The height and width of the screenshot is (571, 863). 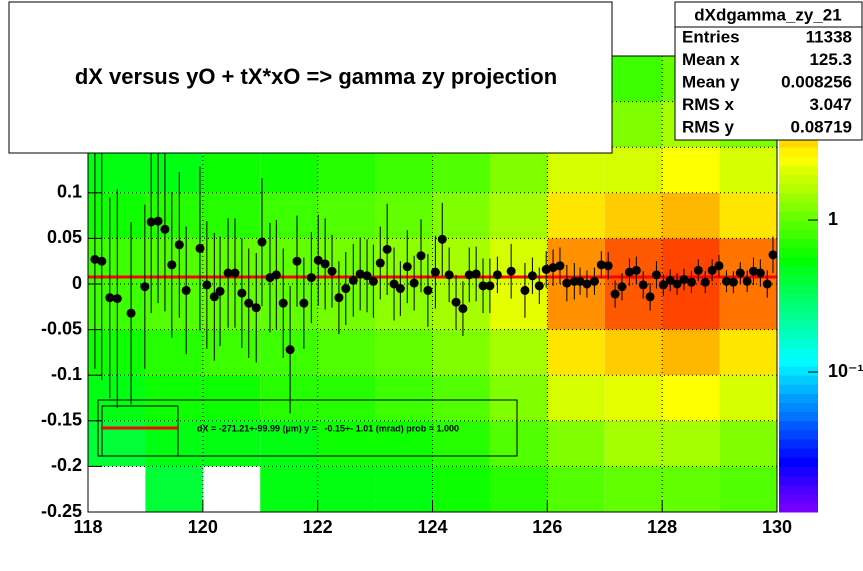 I want to click on y-tick-label: -0.05, so click(x=61, y=328).